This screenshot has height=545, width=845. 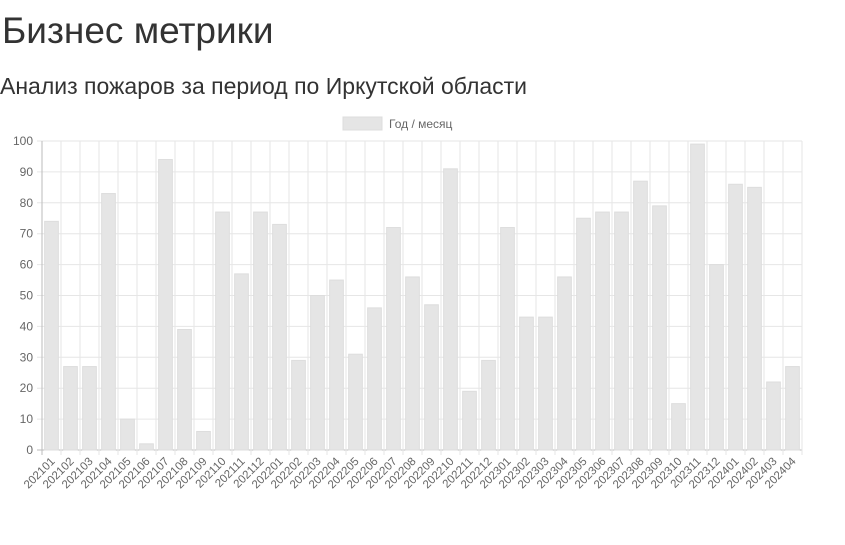 I want to click on legend-label: Год / месяц, so click(x=421, y=124).